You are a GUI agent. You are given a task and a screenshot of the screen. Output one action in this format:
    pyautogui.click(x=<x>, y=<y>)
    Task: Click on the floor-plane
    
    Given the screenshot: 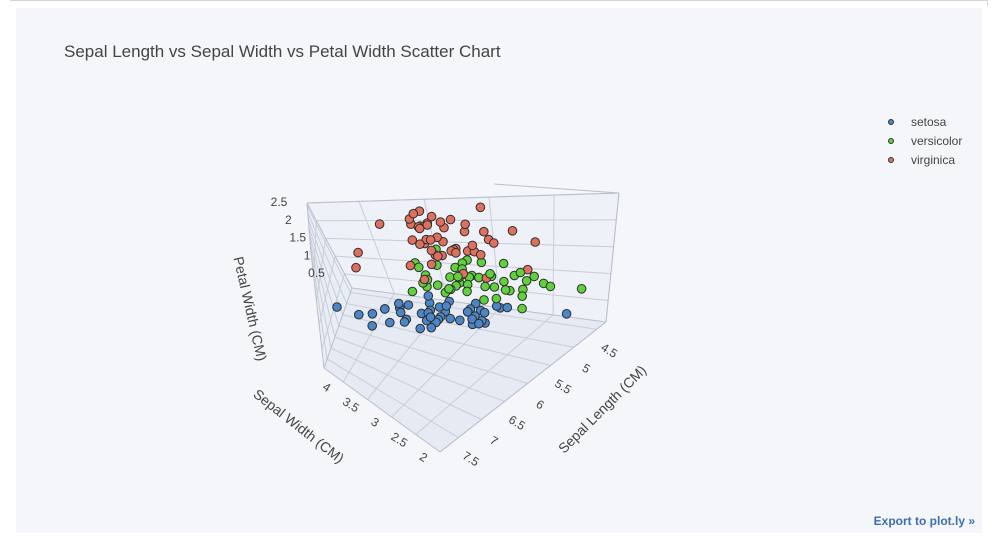 What is the action you would take?
    pyautogui.click(x=465, y=370)
    